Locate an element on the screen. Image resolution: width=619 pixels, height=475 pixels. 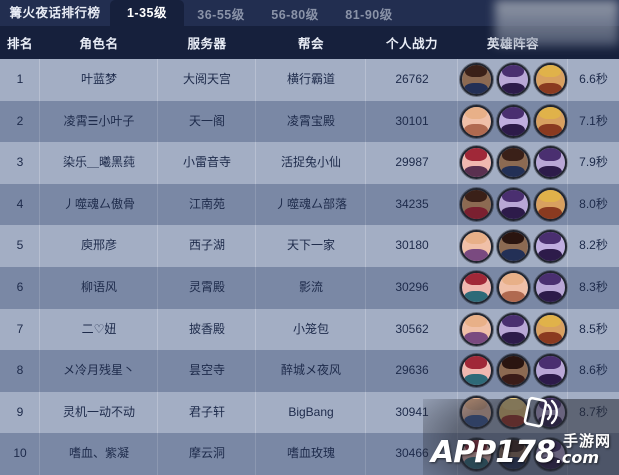
cell-power: 30180 is located at coordinates (412, 246).